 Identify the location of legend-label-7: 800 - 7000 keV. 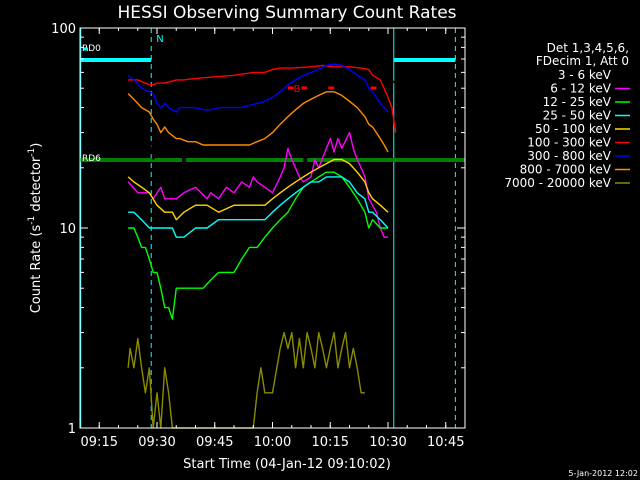
(566, 170).